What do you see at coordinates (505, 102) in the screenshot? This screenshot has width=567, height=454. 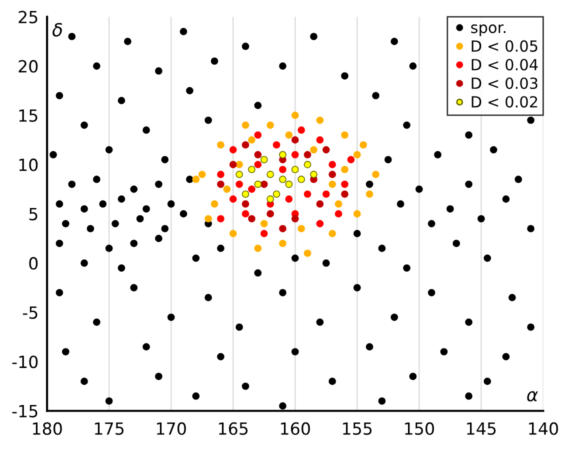 I see `legend-label: D < 0.02` at bounding box center [505, 102].